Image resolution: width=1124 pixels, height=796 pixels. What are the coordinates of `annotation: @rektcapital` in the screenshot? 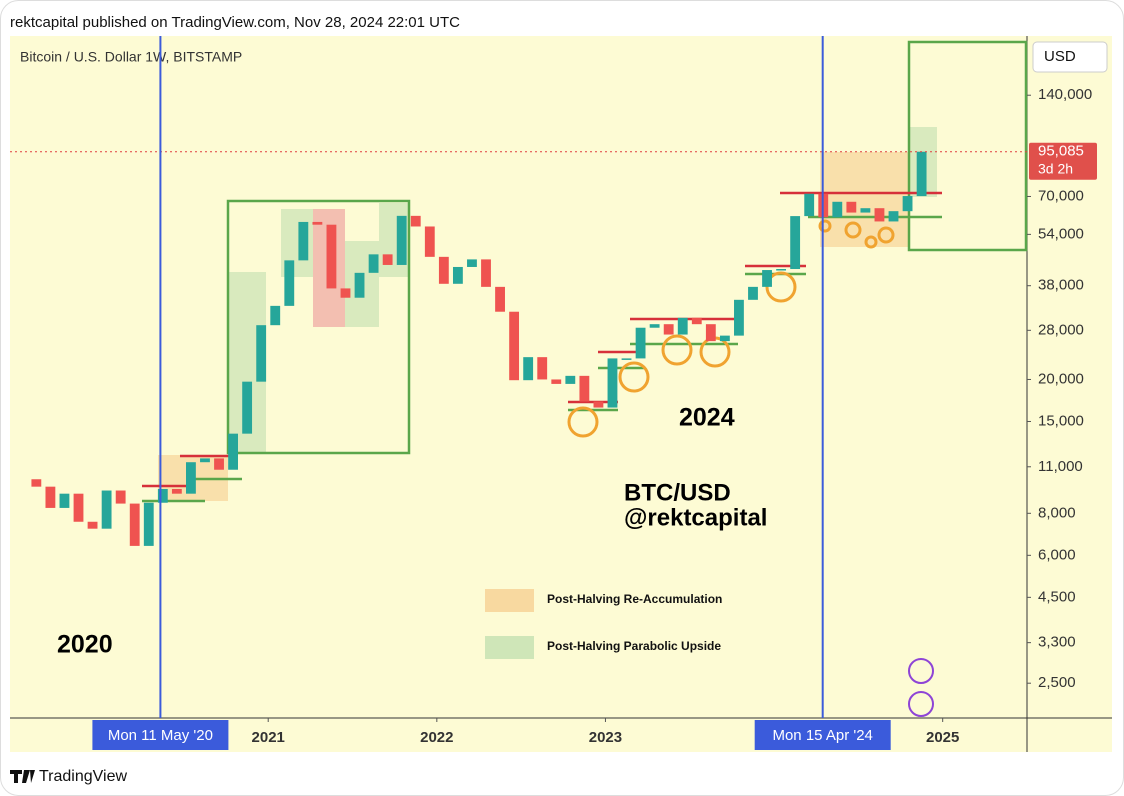 It's located at (695, 517).